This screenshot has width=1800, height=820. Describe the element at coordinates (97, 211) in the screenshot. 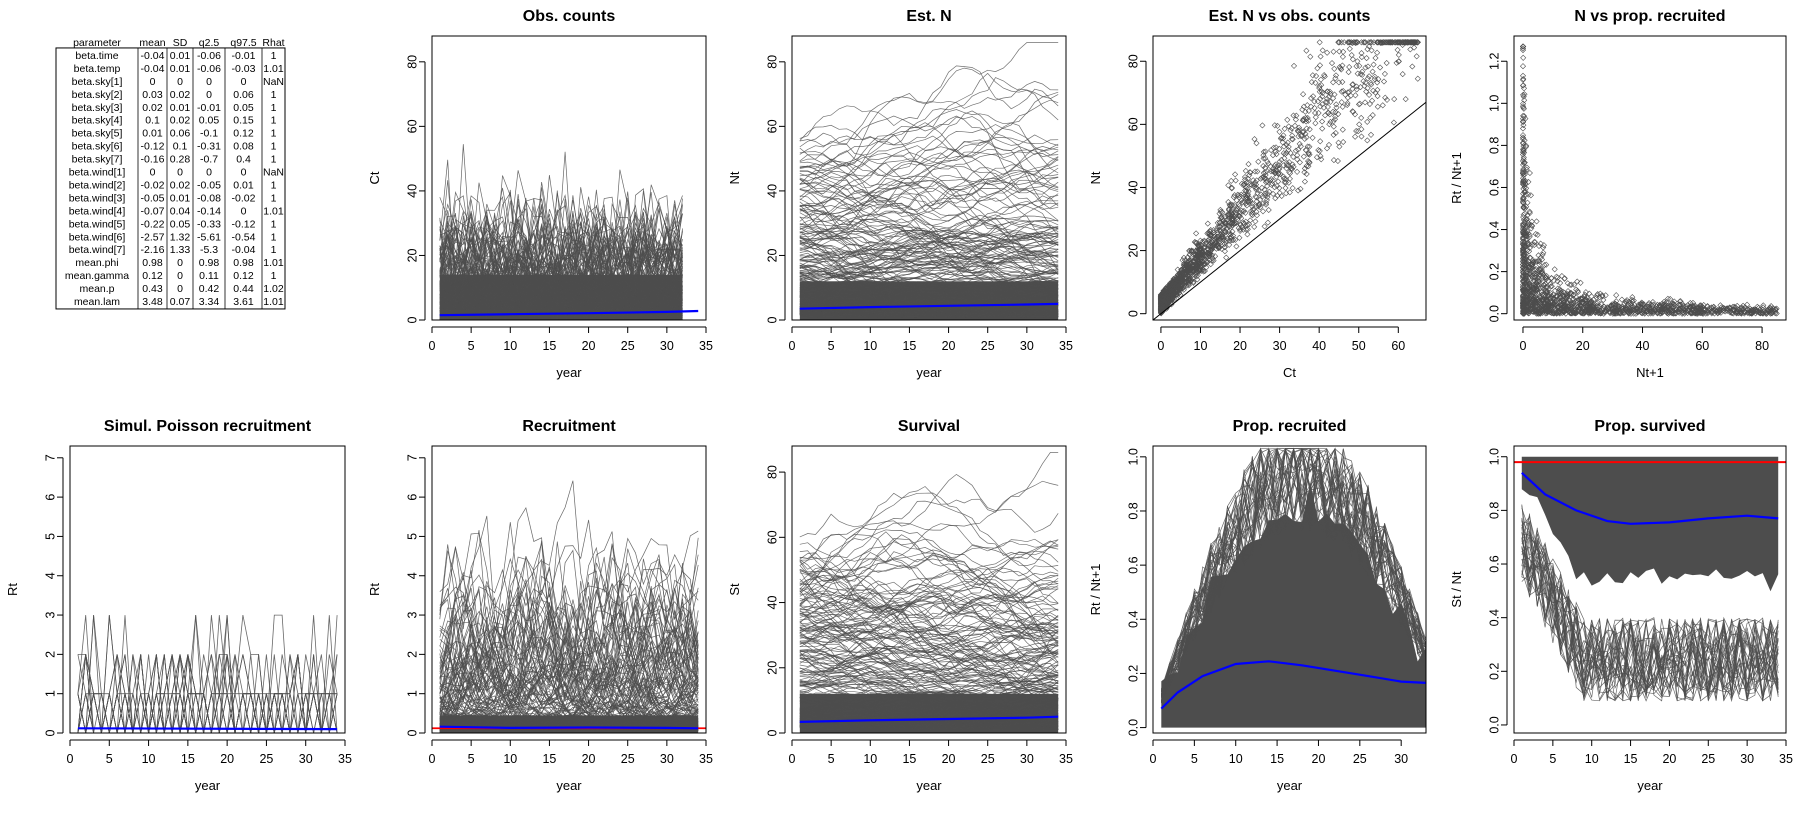

I see `table-cell: beta.wind[4]` at that location.